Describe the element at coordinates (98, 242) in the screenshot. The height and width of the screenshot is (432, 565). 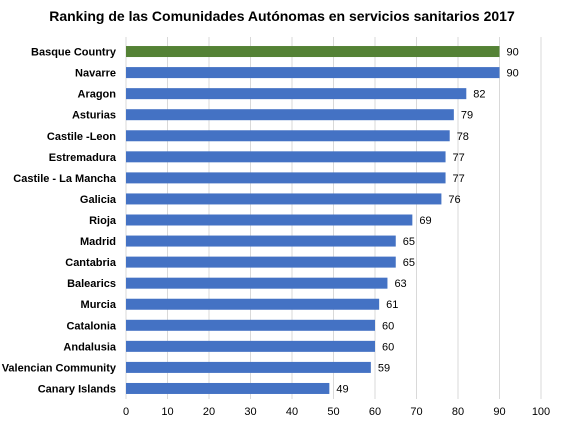
I see `category-label: Madrid` at that location.